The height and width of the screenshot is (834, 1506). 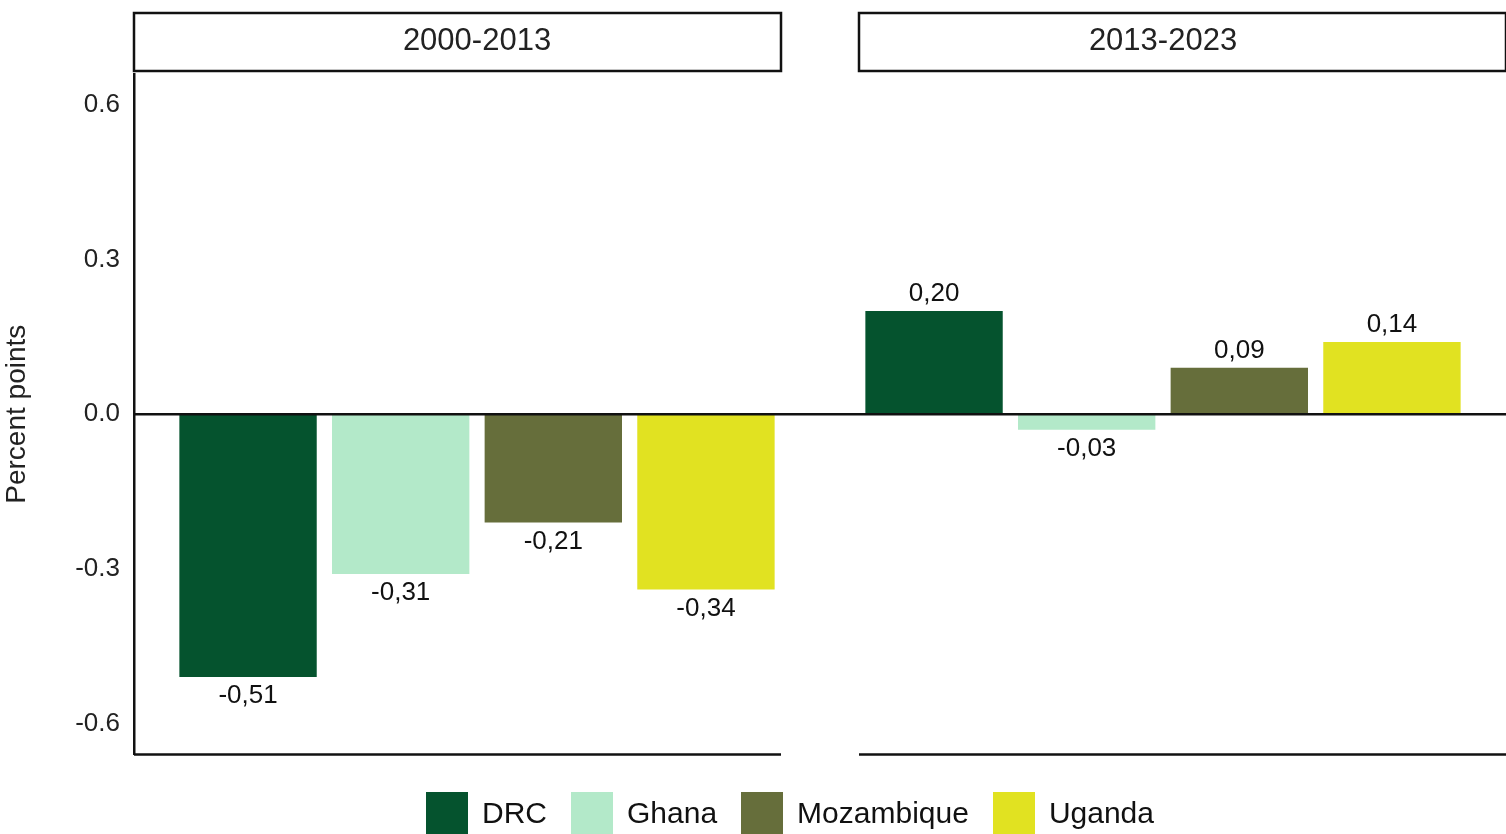 What do you see at coordinates (15, 414) in the screenshot?
I see `y-axis-title: Percent points` at bounding box center [15, 414].